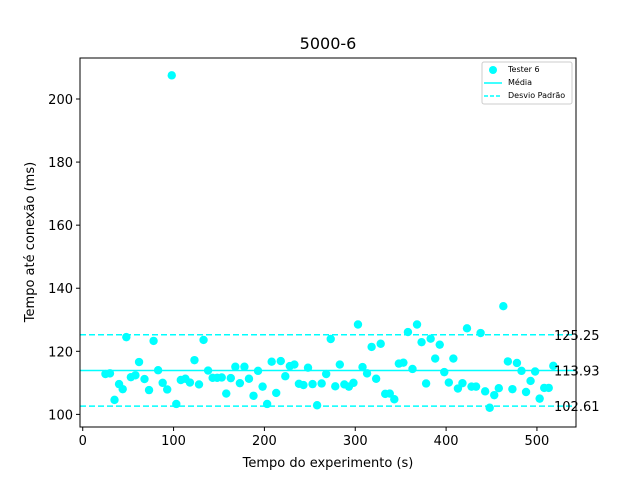 The height and width of the screenshot is (480, 640). I want to click on y-tick-label: 120, so click(60, 352).